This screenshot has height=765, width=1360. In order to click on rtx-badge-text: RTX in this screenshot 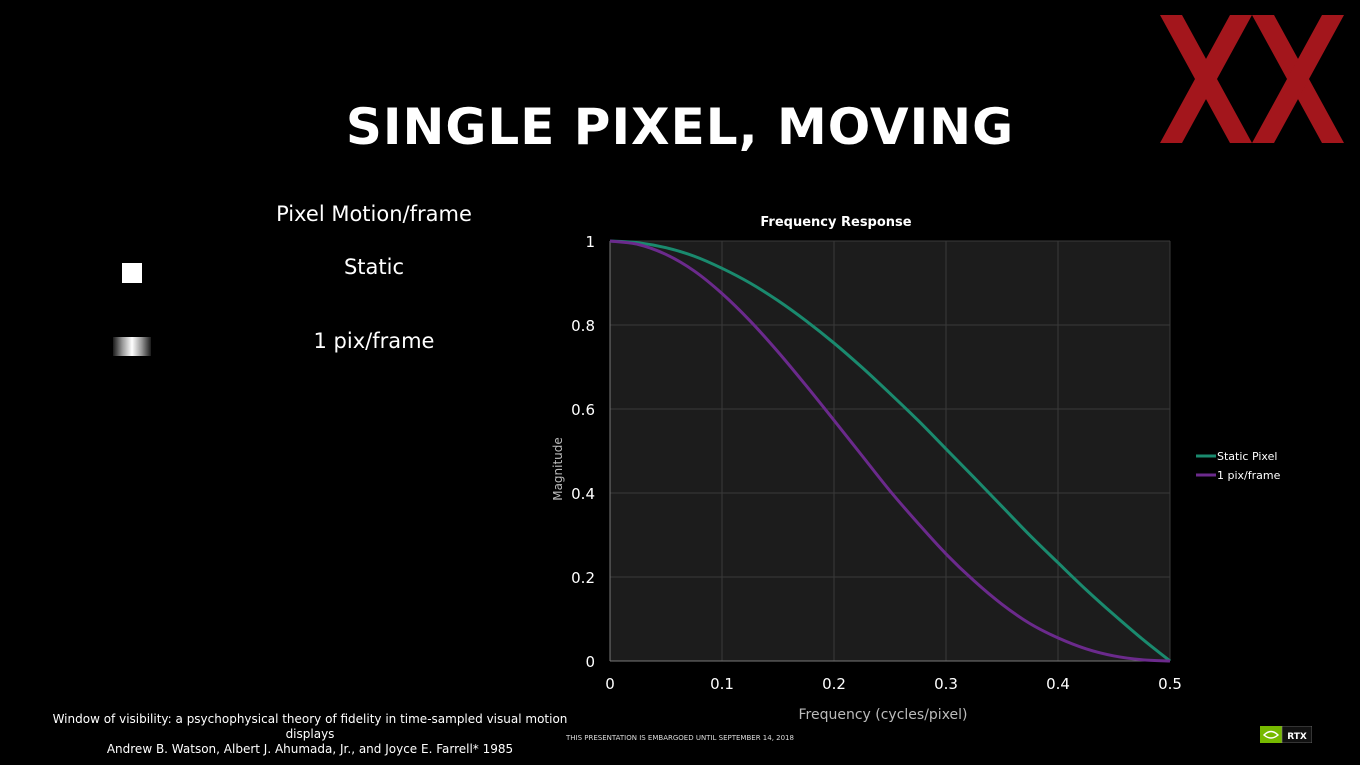, I will do `click(1297, 737)`.